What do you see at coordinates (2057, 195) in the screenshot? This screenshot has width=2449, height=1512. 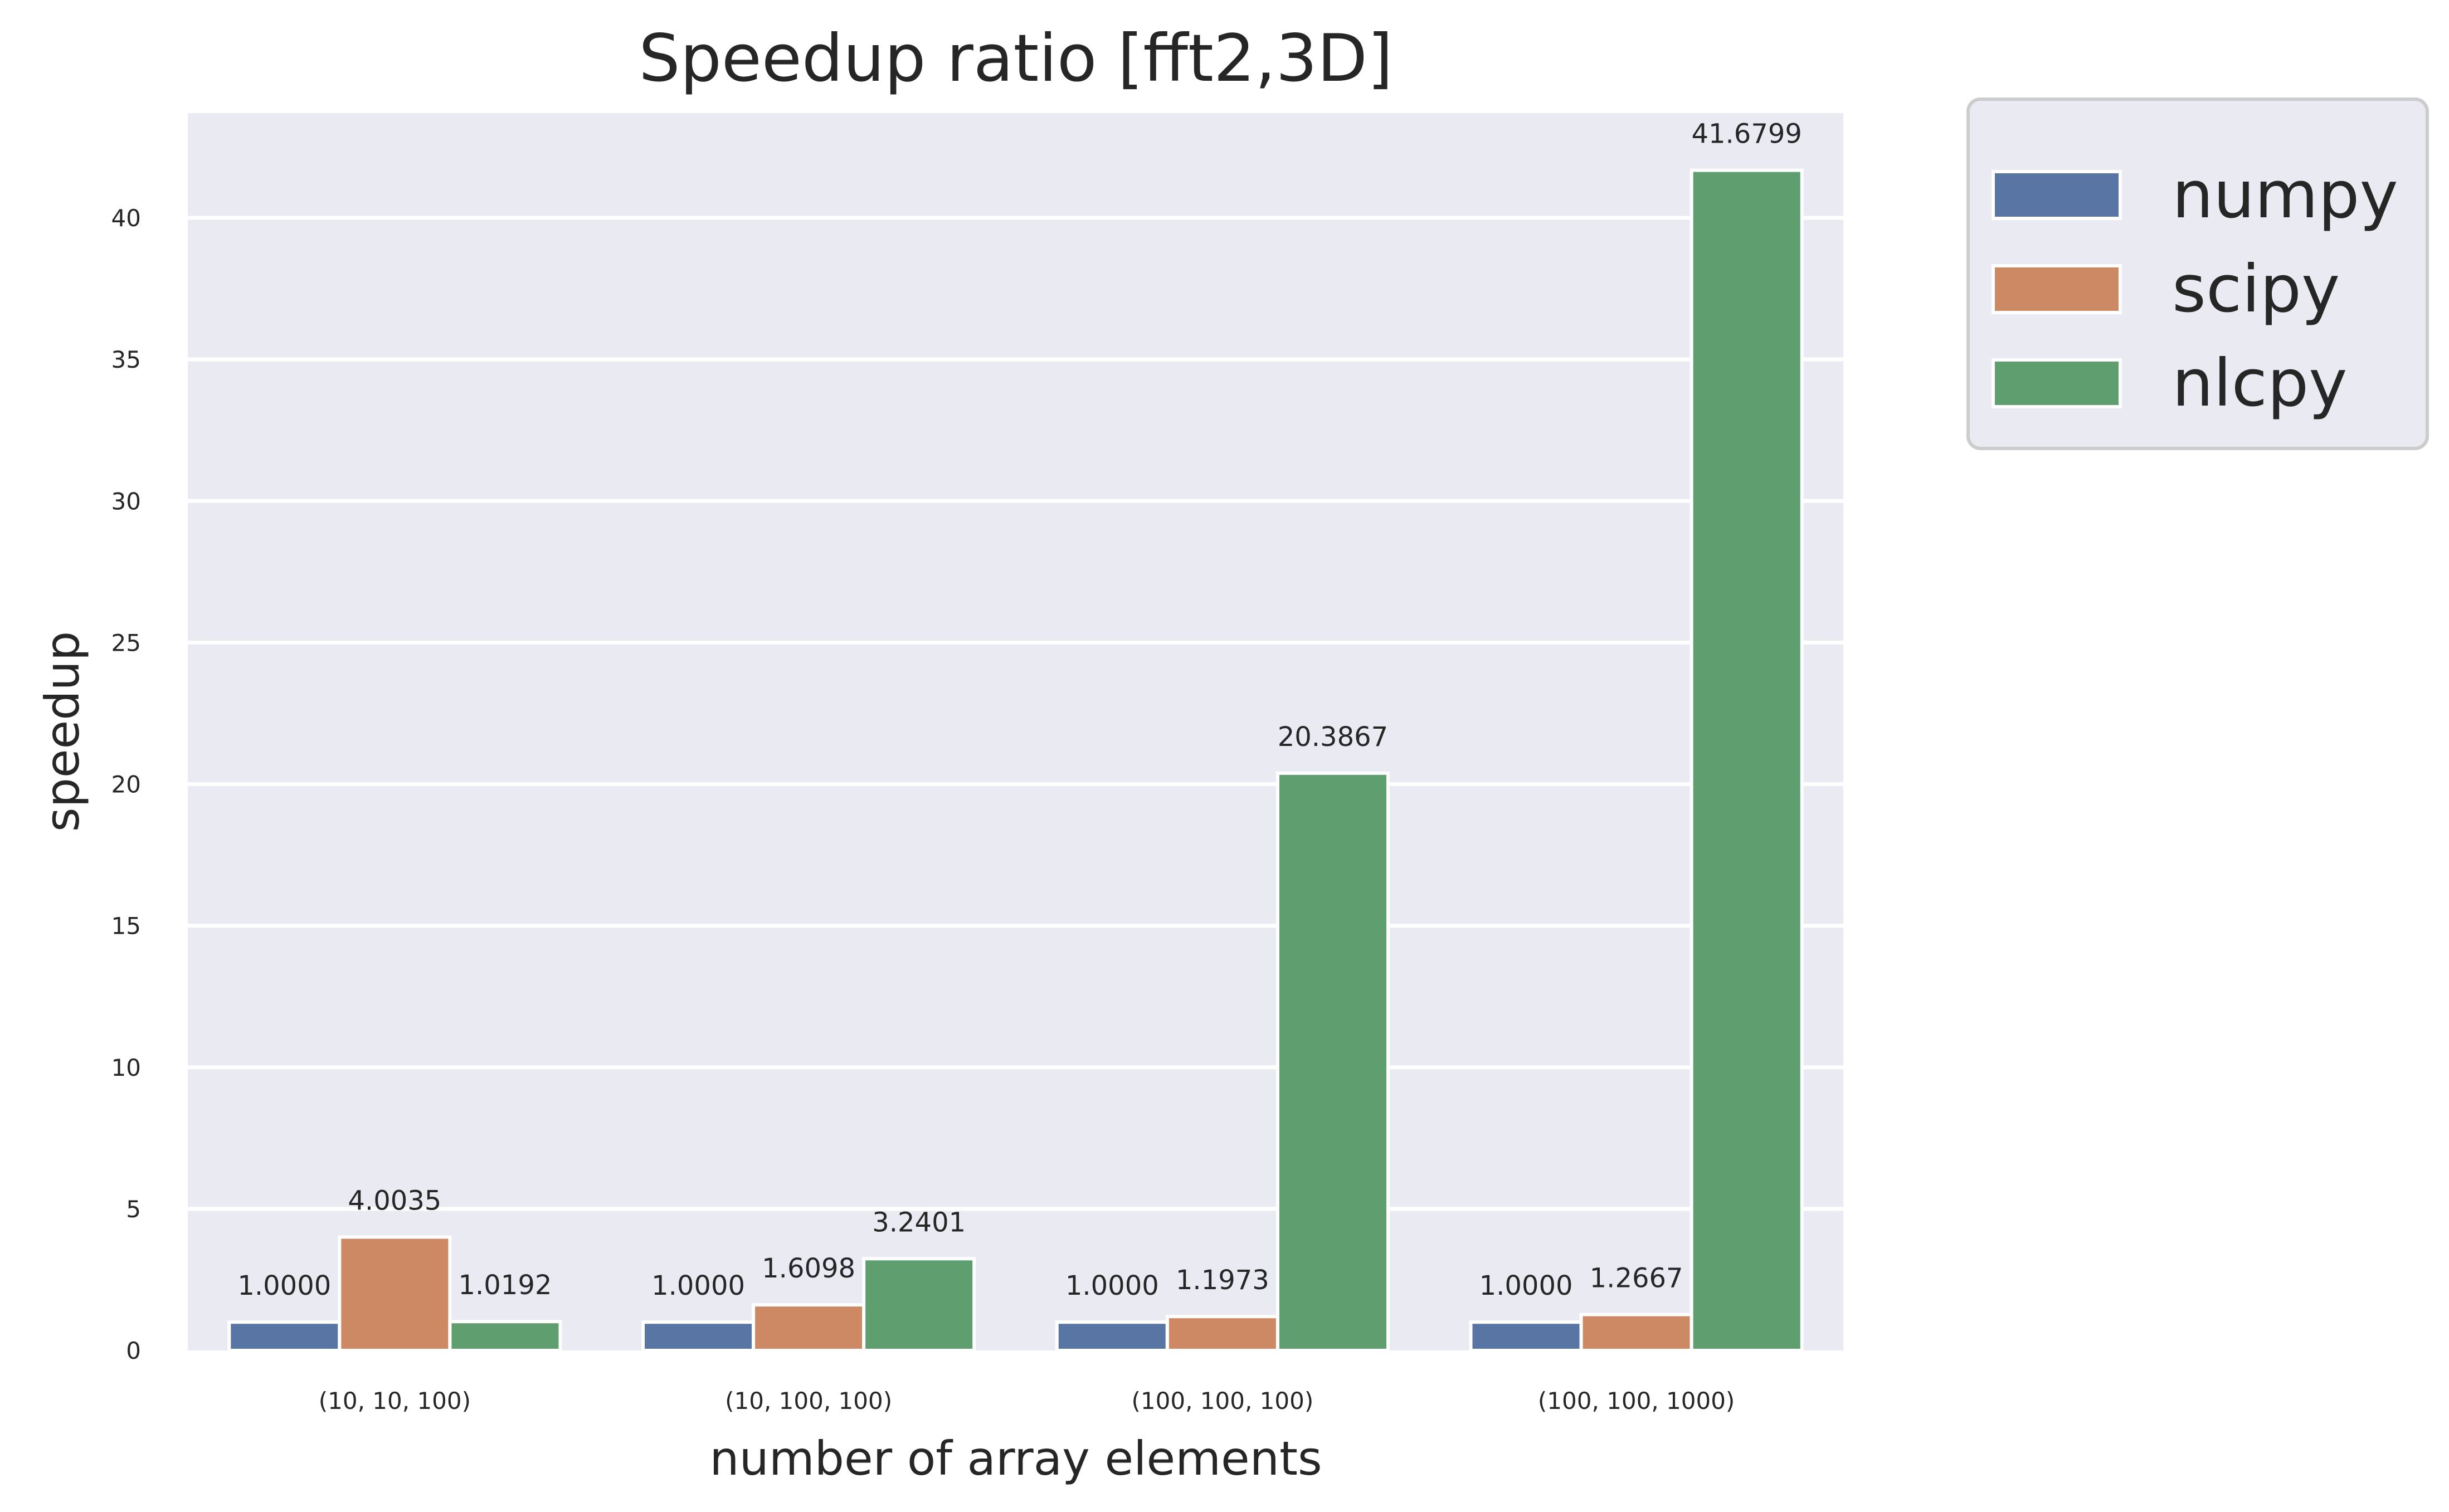 I see `legend-swatch-numpy` at bounding box center [2057, 195].